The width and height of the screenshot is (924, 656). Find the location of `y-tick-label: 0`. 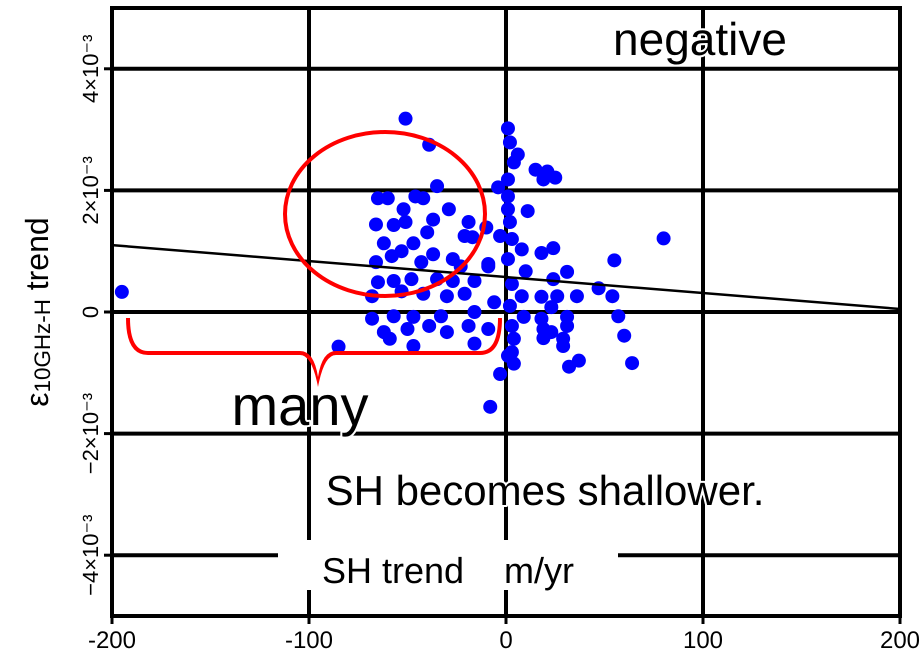

y-tick-label: 0 is located at coordinates (90, 312).